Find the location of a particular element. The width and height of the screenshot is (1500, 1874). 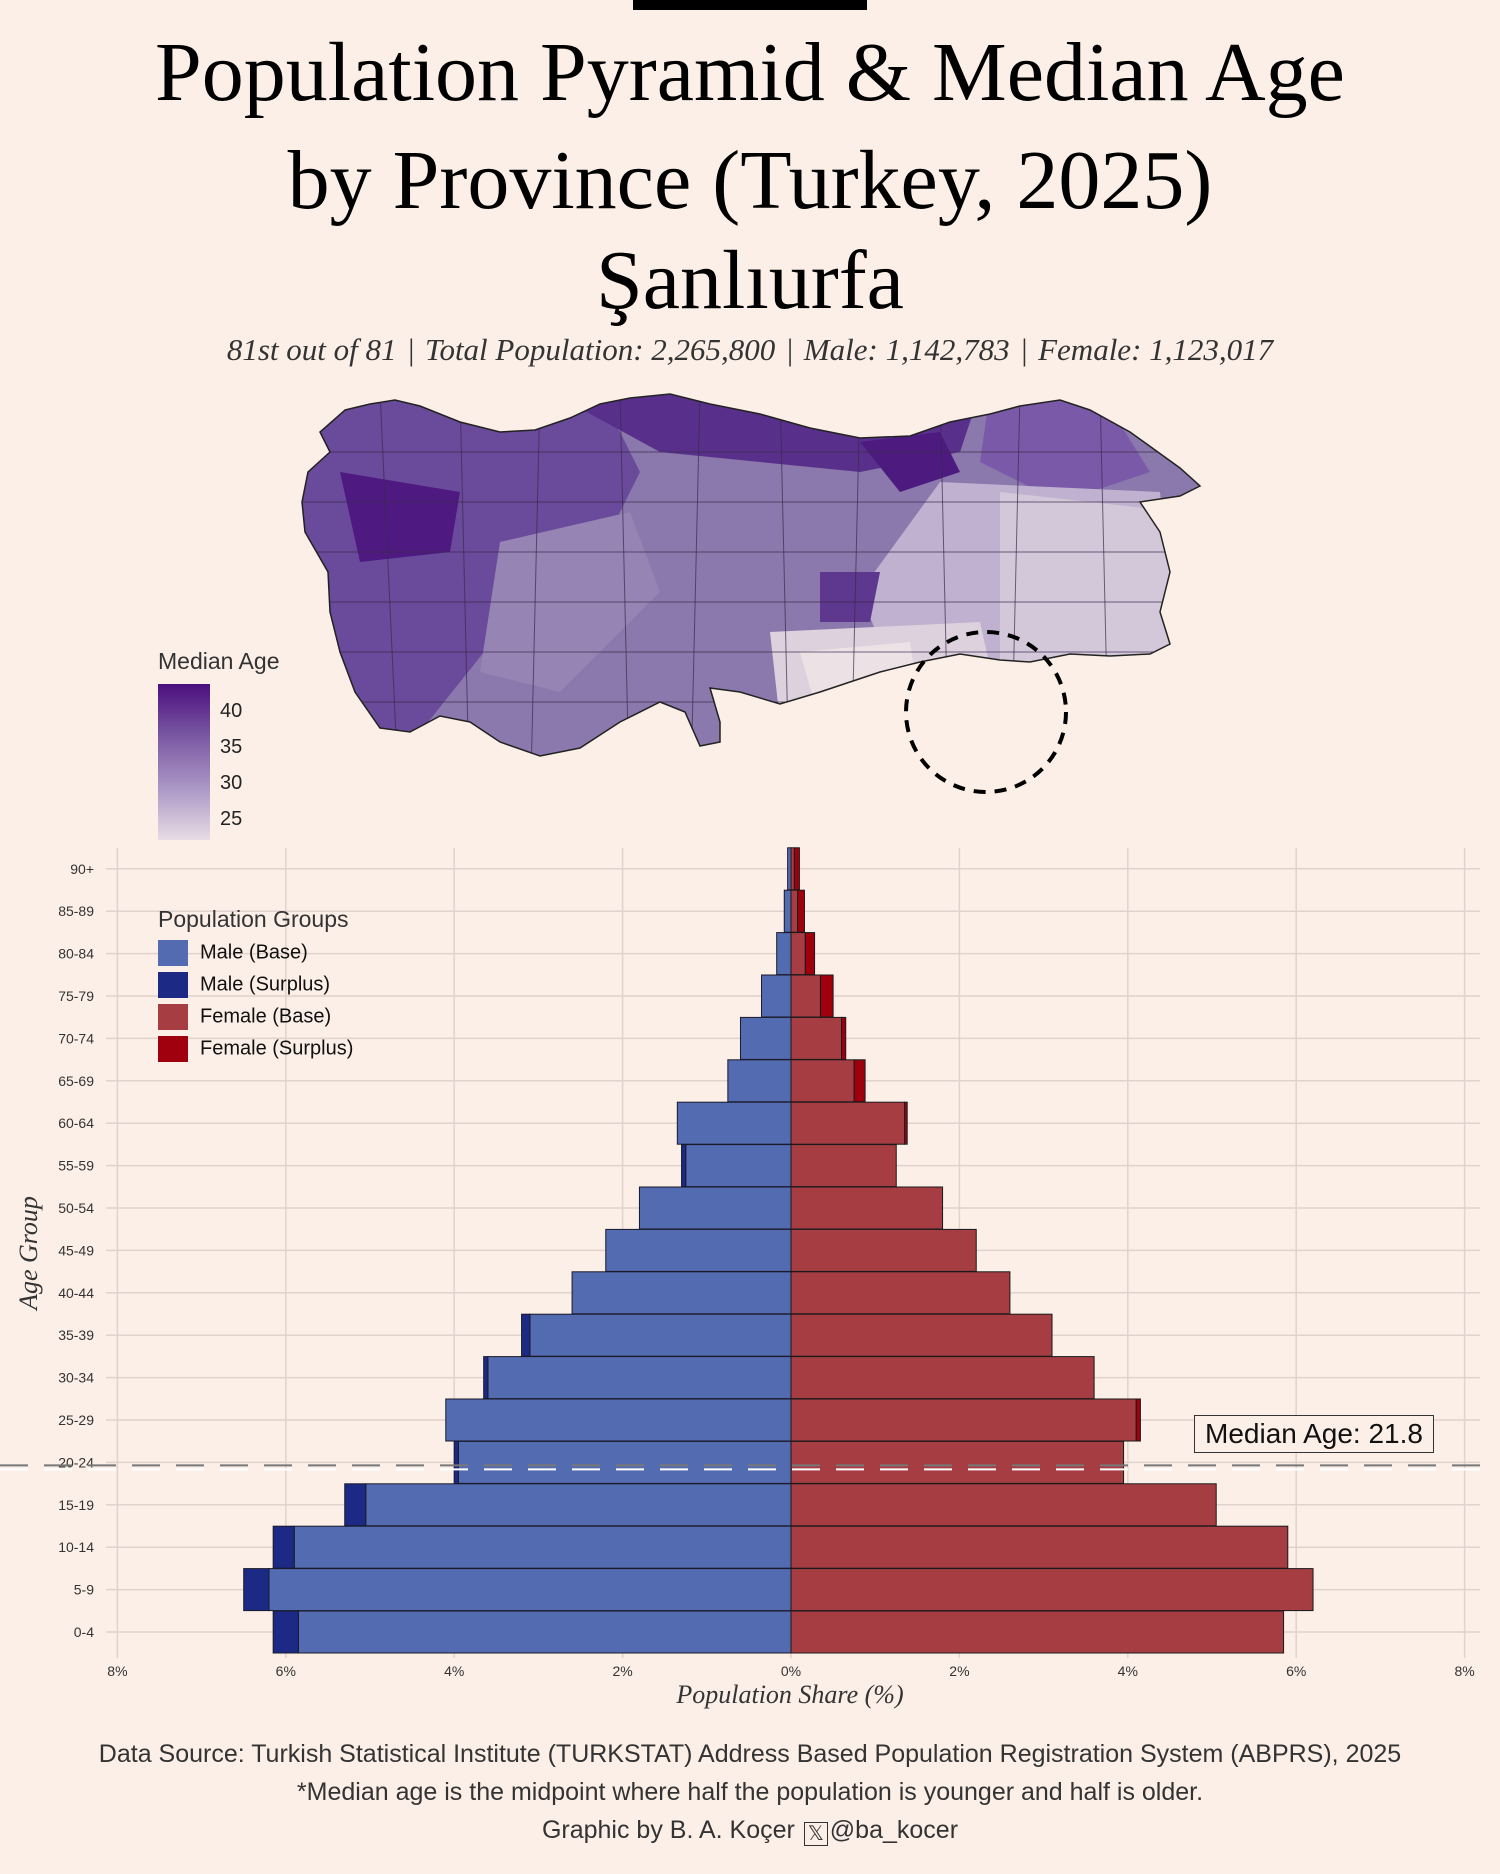

legend-item-male-base: Male (Base) is located at coordinates (233, 953).